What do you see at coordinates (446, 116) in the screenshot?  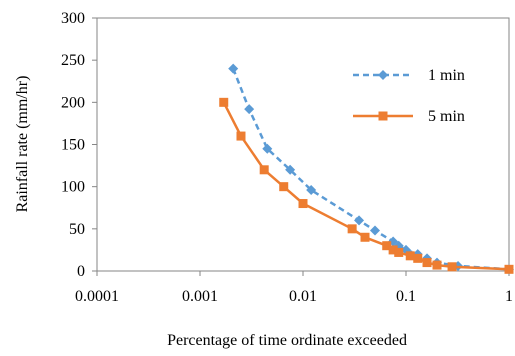 I see `legend-label: 5 min` at bounding box center [446, 116].